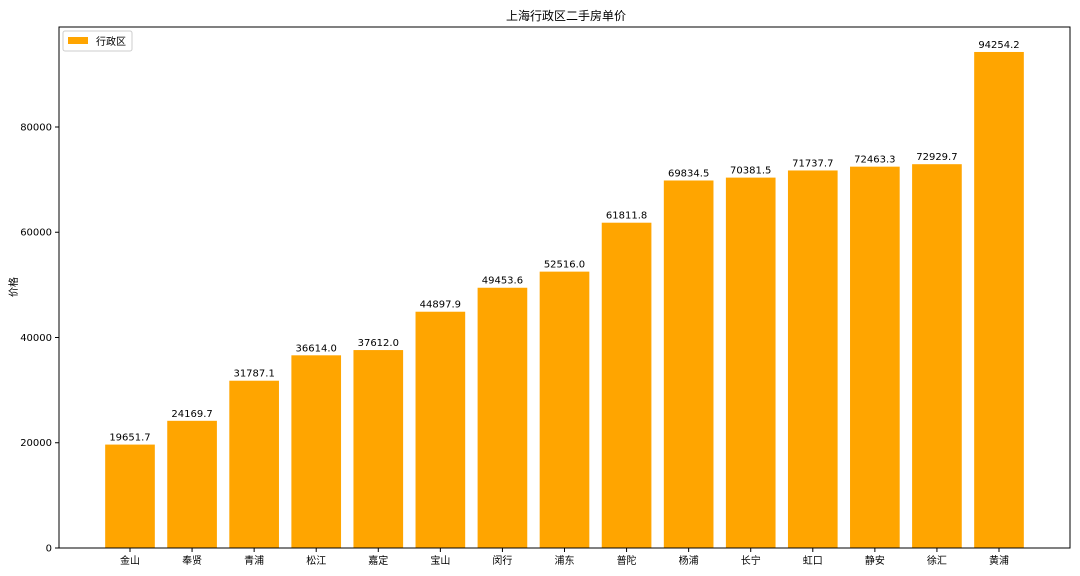 The height and width of the screenshot is (576, 1080). I want to click on y-ticks-group: 0 20000 40000 60000 80000, so click(39, 338).